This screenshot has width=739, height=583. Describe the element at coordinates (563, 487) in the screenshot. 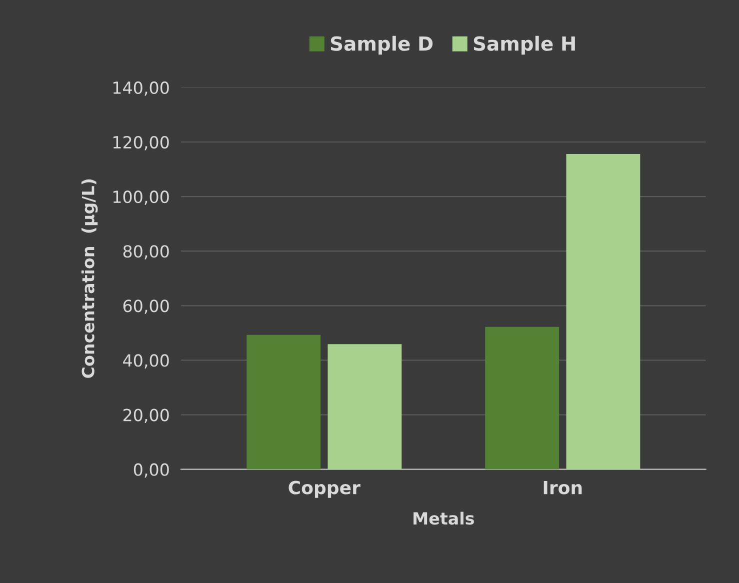

I see `x-tick-label: Iron` at that location.